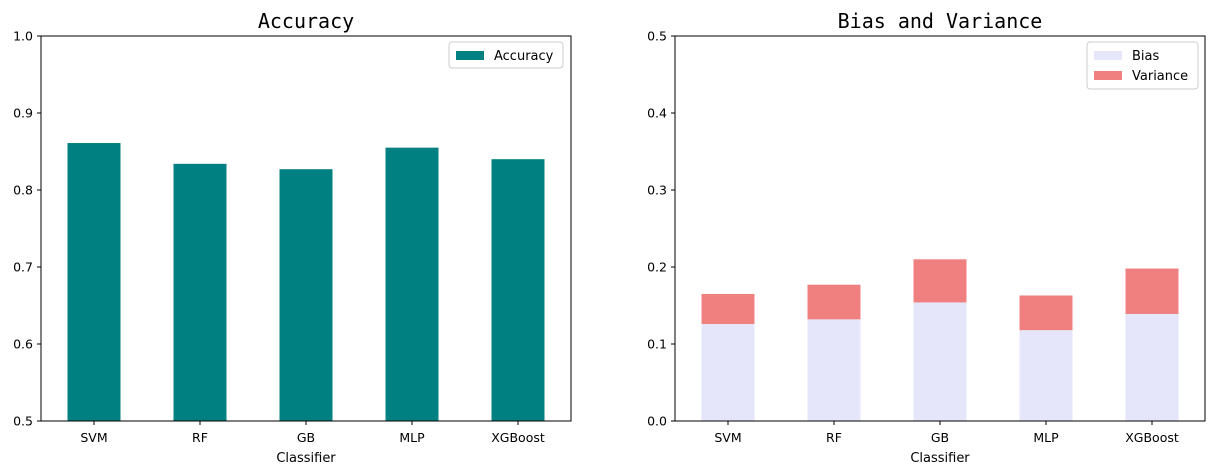 Image resolution: width=1214 pixels, height=474 pixels. Describe the element at coordinates (23, 421) in the screenshot. I see `accuracy-y-tick-label: 0.5` at that location.